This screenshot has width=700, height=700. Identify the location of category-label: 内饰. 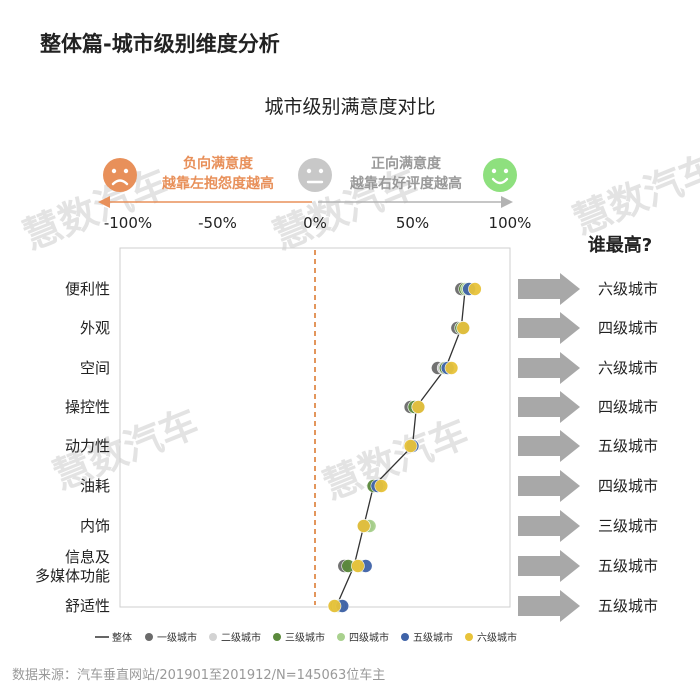
(95, 526).